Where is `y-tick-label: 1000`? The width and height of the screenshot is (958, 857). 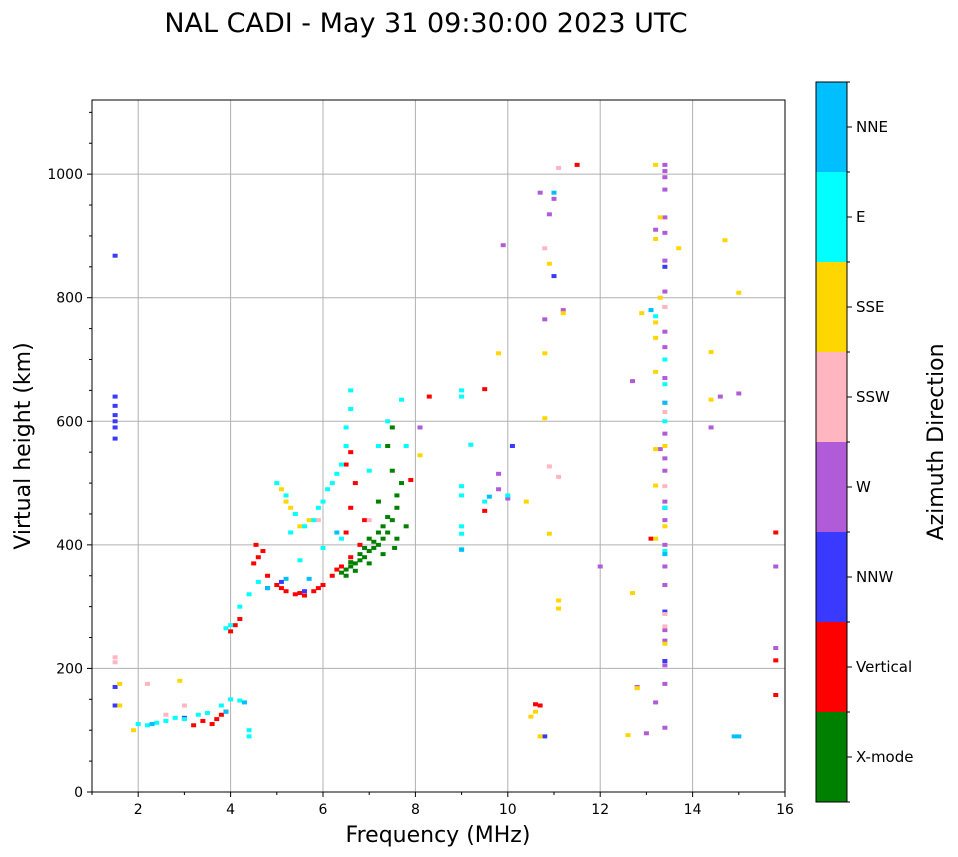
y-tick-label: 1000 is located at coordinates (65, 175).